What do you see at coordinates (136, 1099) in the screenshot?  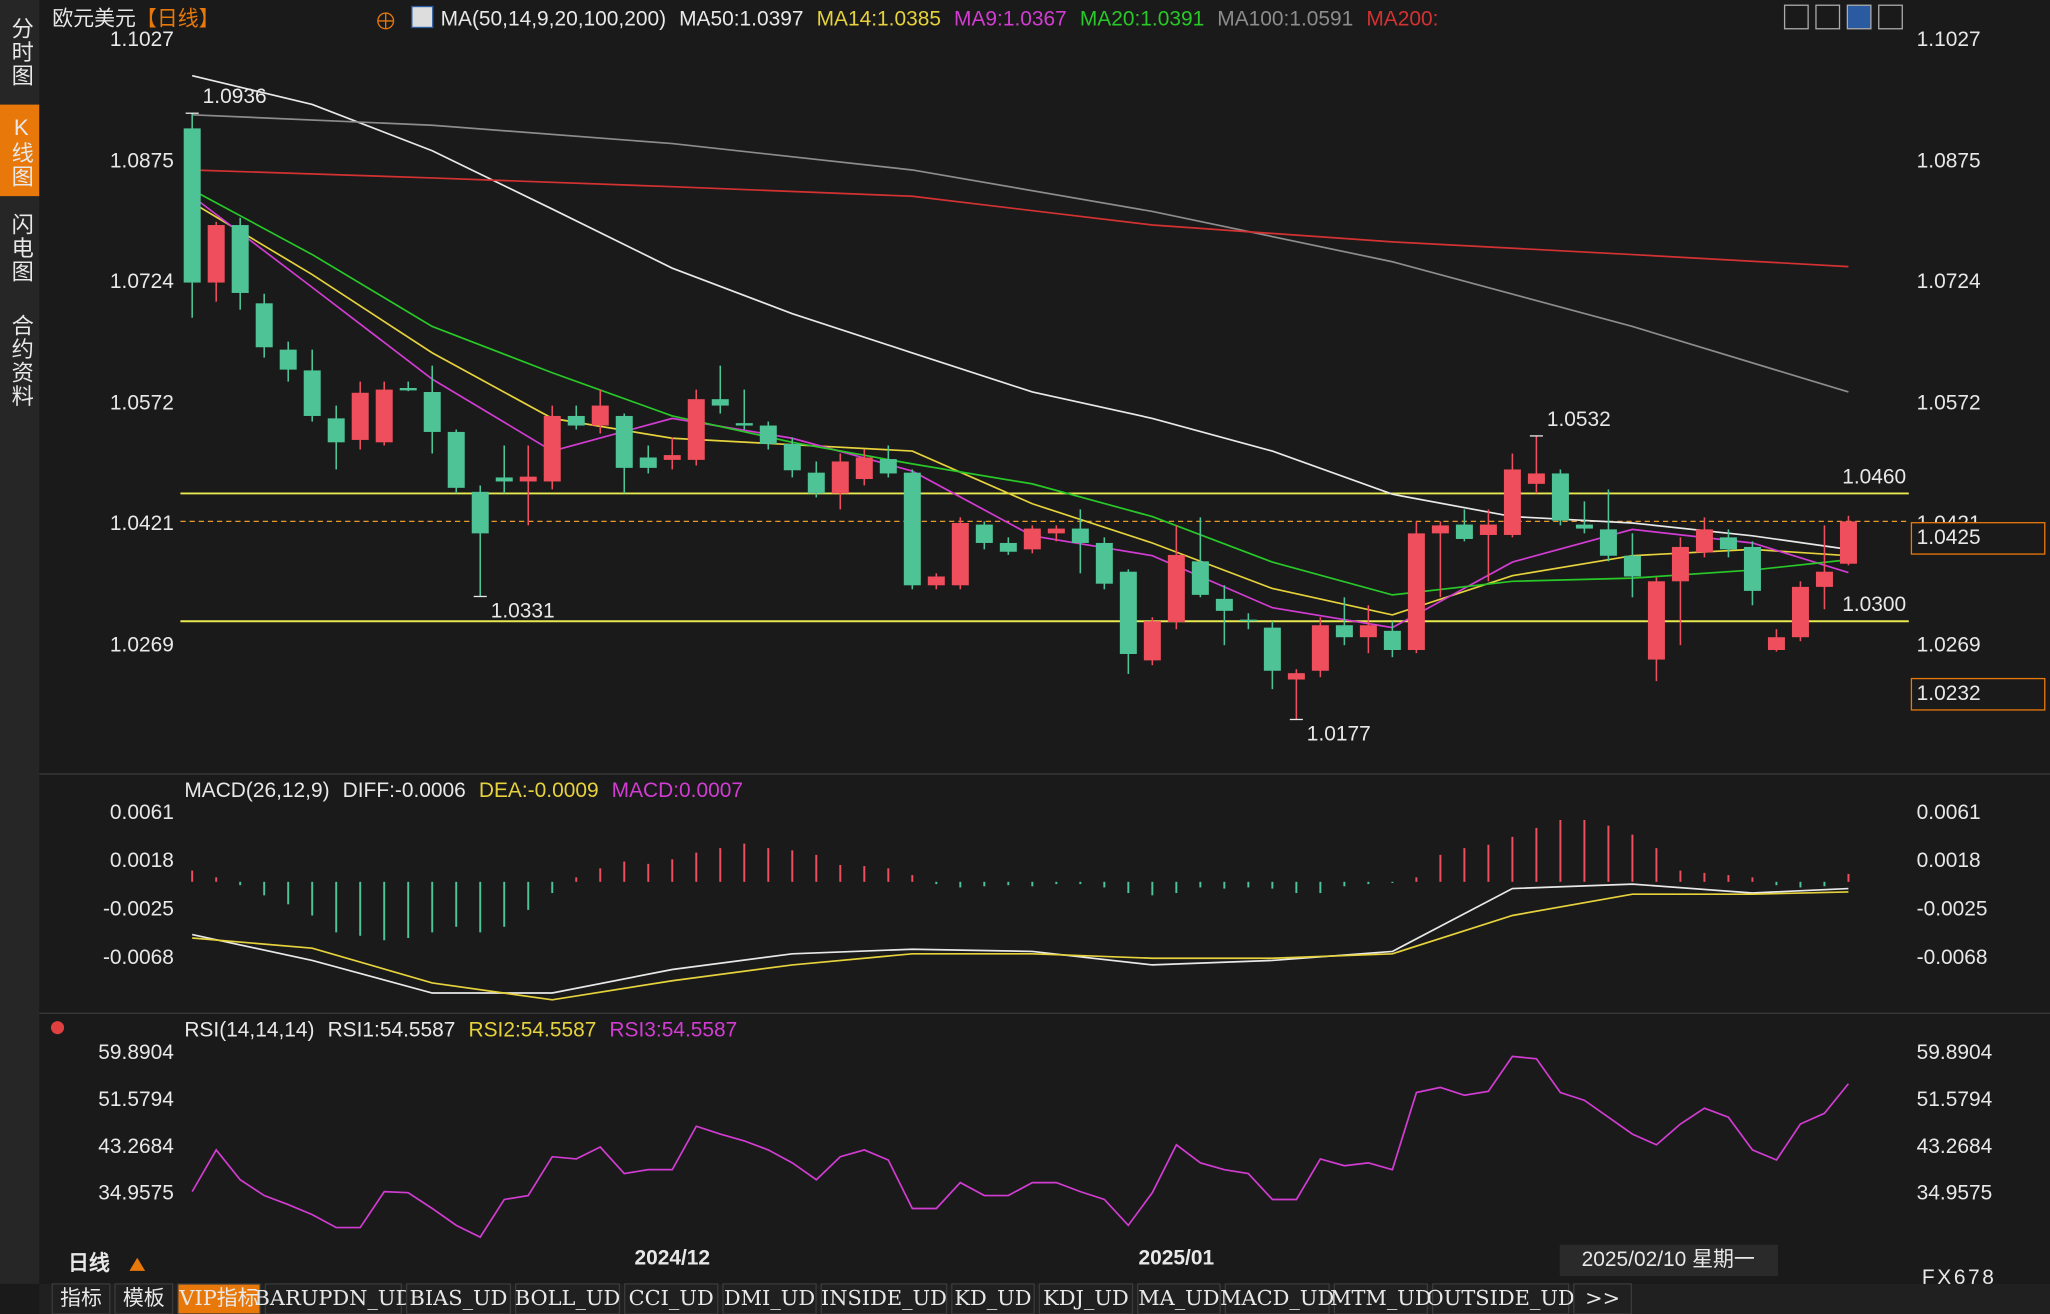 I see `y-tick-label: 51.5794` at bounding box center [136, 1099].